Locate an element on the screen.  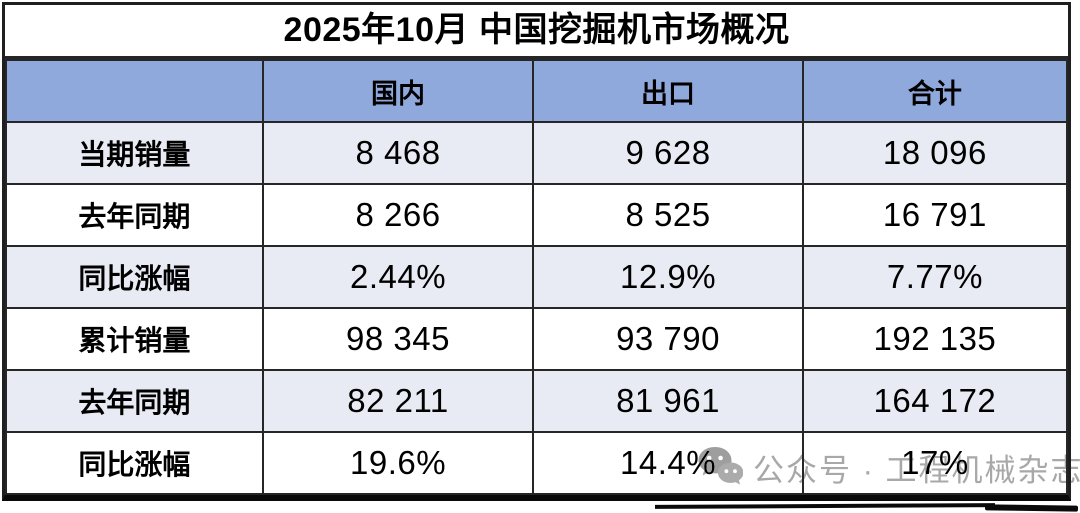
cell-value: 8 525 is located at coordinates (668, 215).